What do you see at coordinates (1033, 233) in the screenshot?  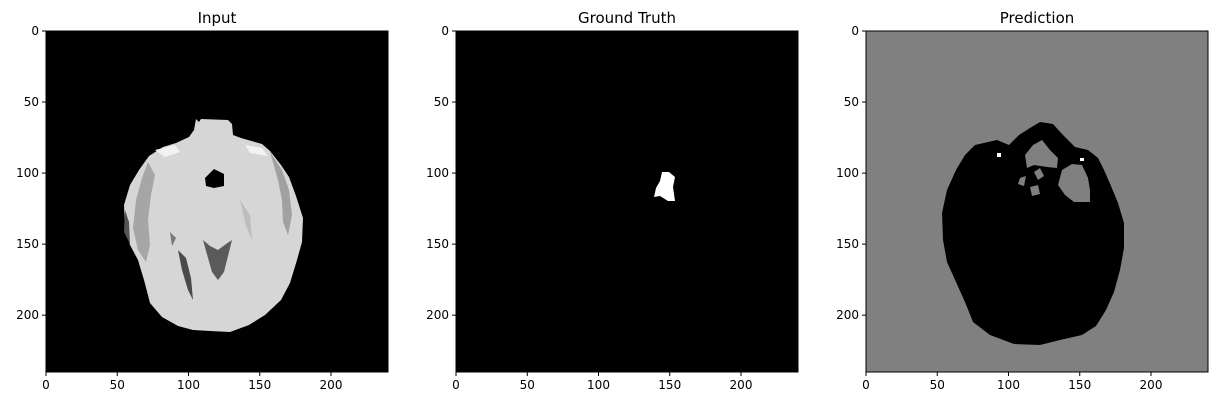 I see `prediction-region` at bounding box center [1033, 233].